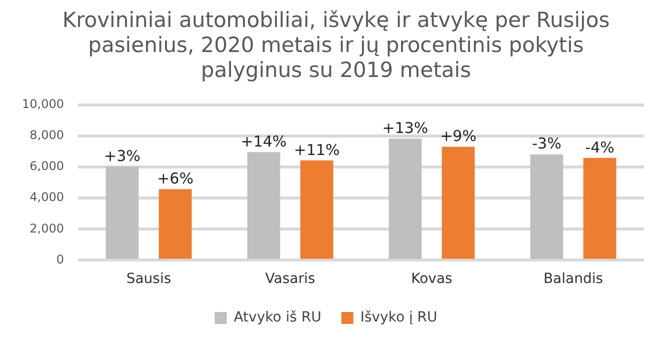  Describe the element at coordinates (599, 147) in the screenshot. I see `annotation: -4%` at that location.